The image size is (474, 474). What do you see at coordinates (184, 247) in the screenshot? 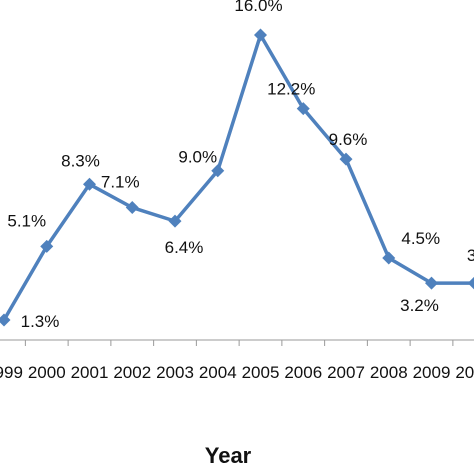
I see `data-label: 6.4%` at bounding box center [184, 247].